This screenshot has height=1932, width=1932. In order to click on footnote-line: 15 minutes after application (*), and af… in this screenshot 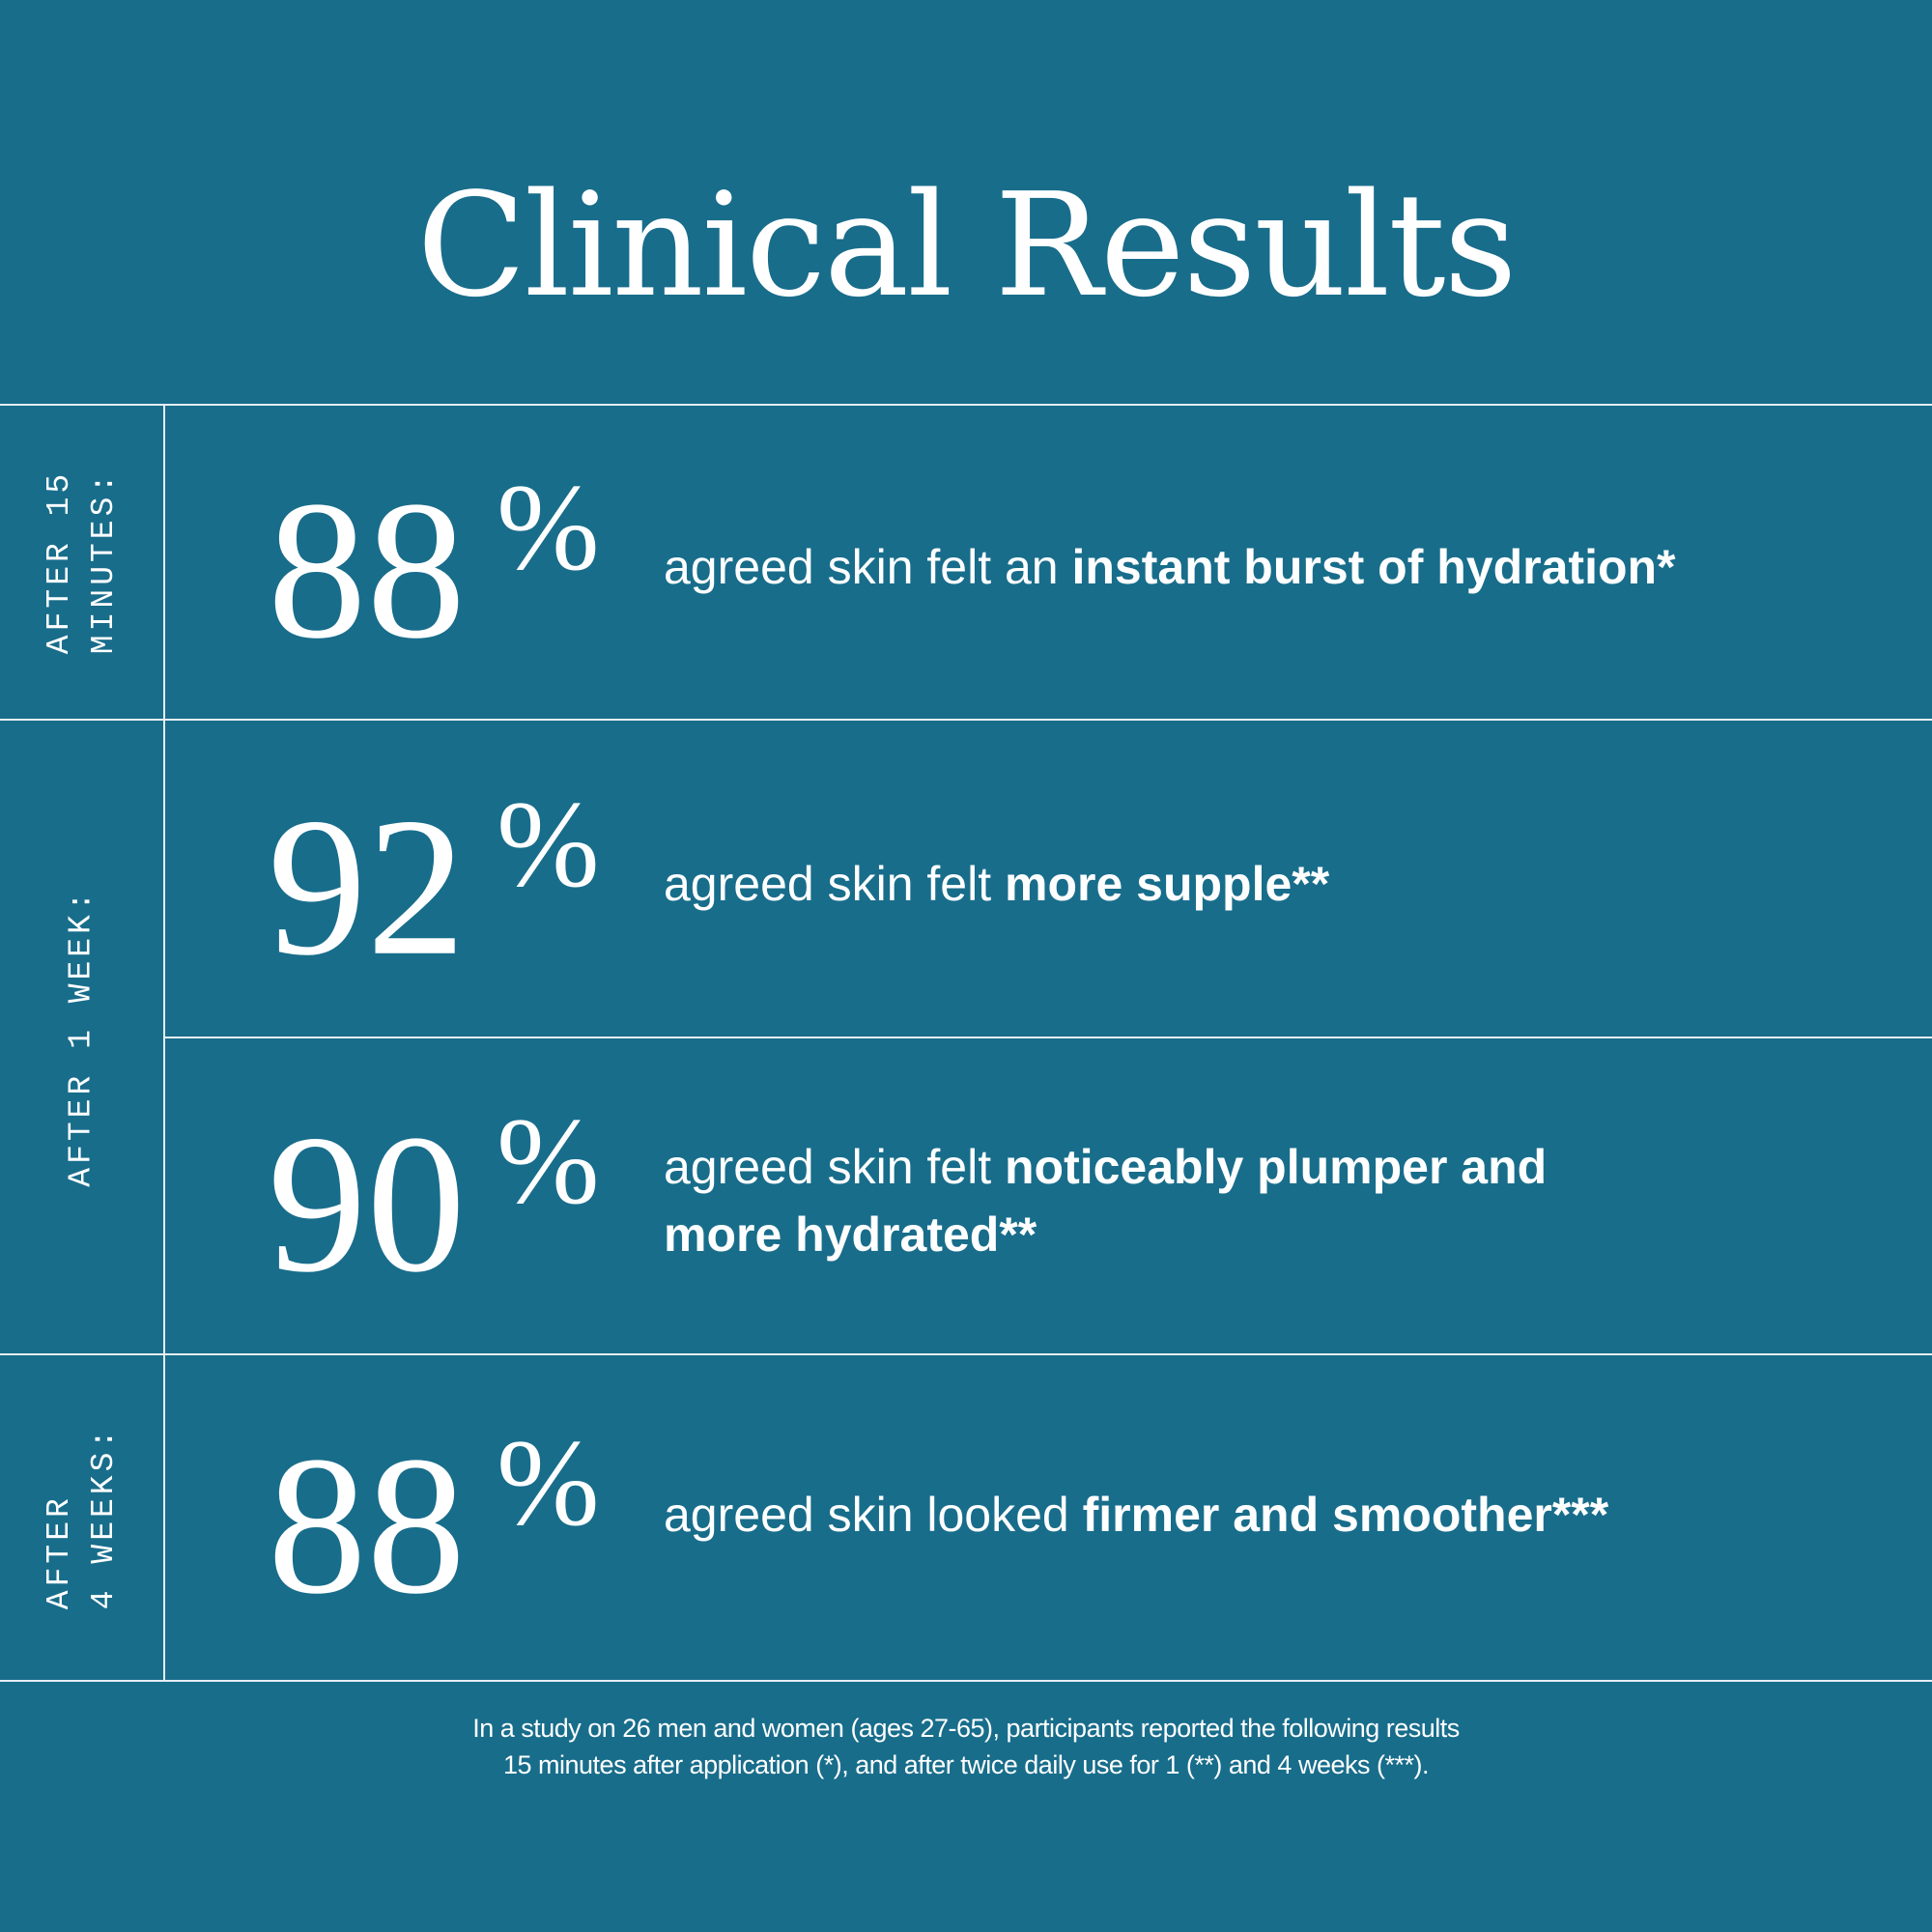, I will do `click(966, 1764)`.